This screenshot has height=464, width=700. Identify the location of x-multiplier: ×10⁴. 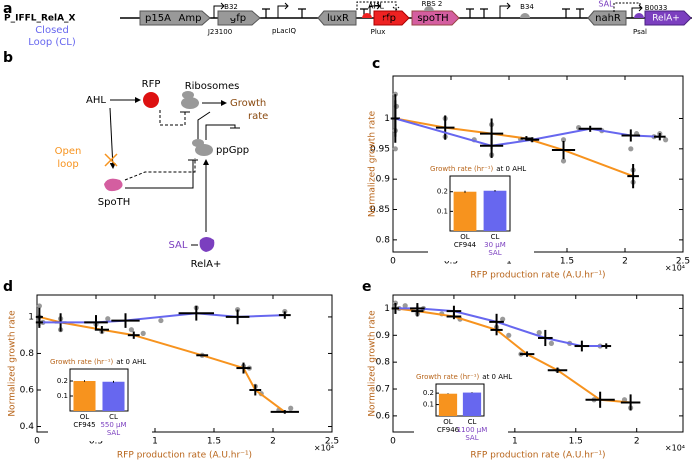
(324, 448).